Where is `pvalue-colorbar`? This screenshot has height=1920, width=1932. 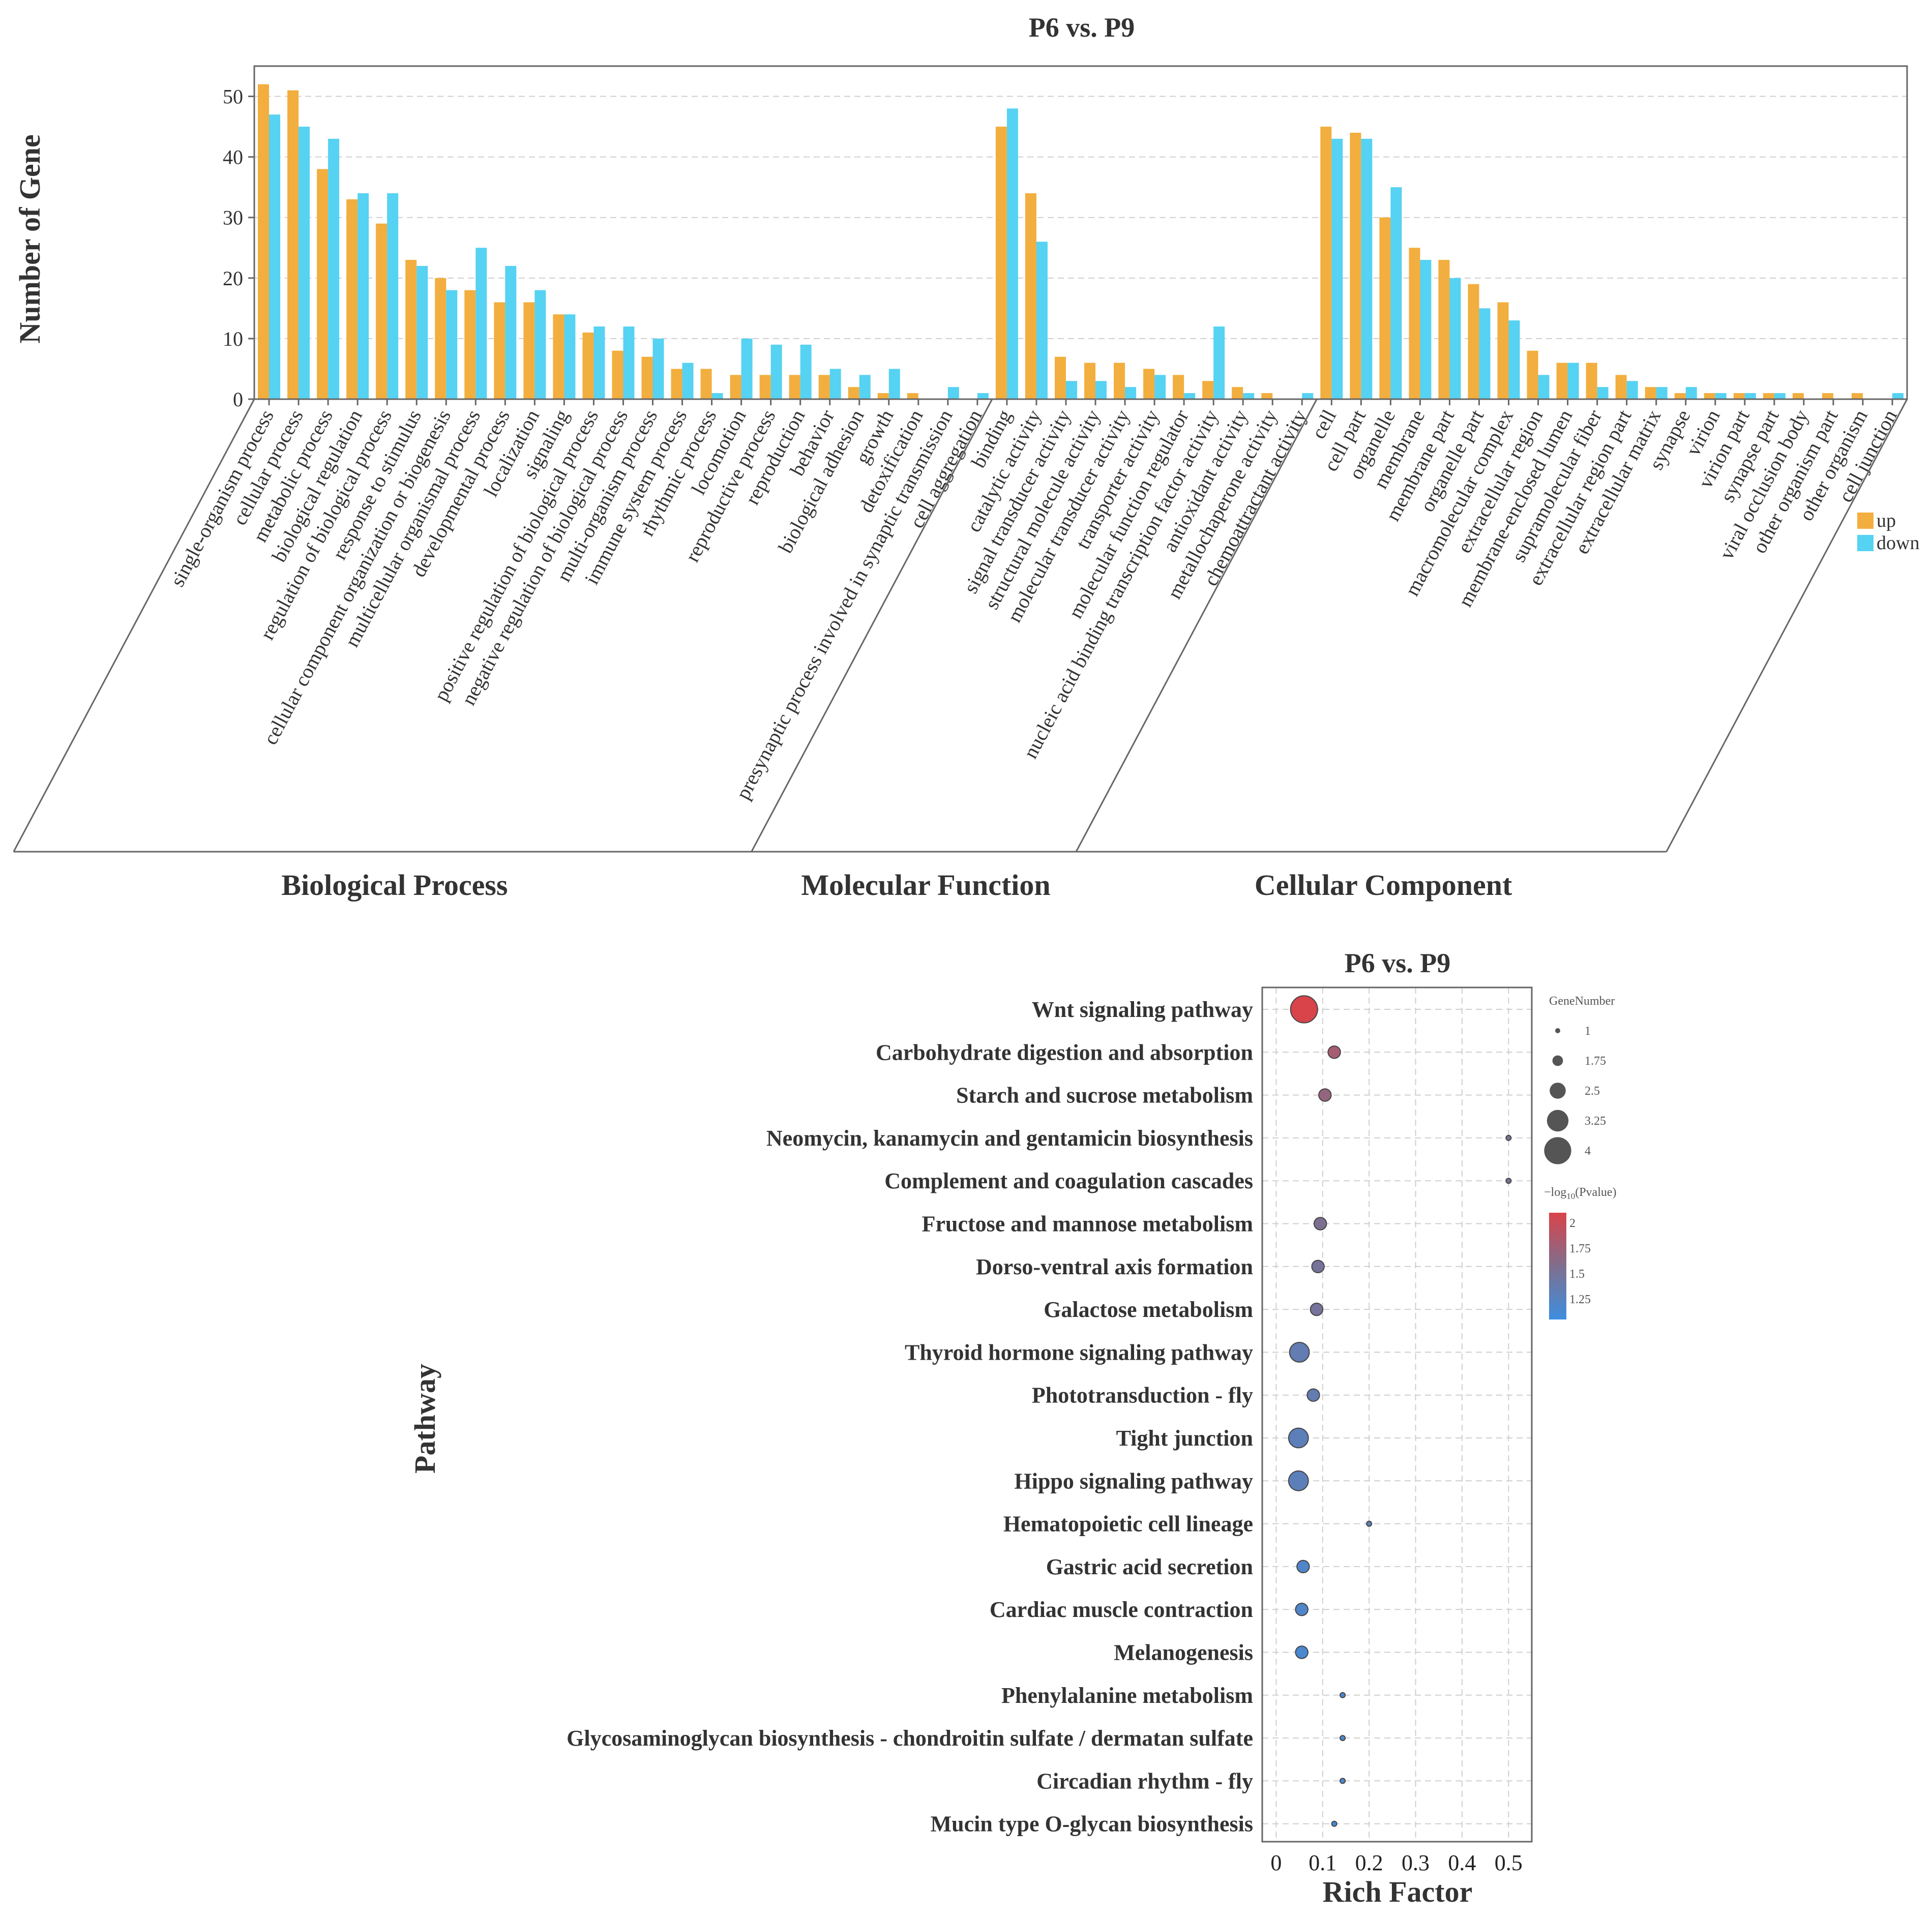
pvalue-colorbar is located at coordinates (1558, 1266).